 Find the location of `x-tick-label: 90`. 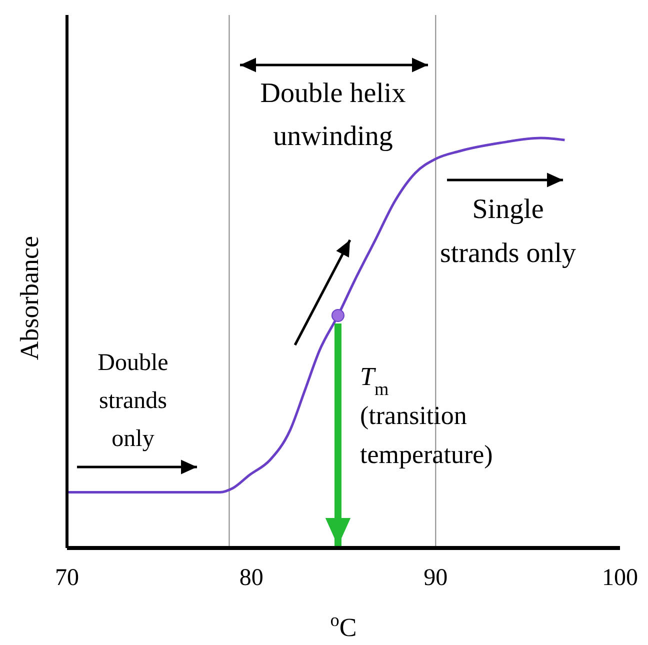

x-tick-label: 90 is located at coordinates (436, 578).